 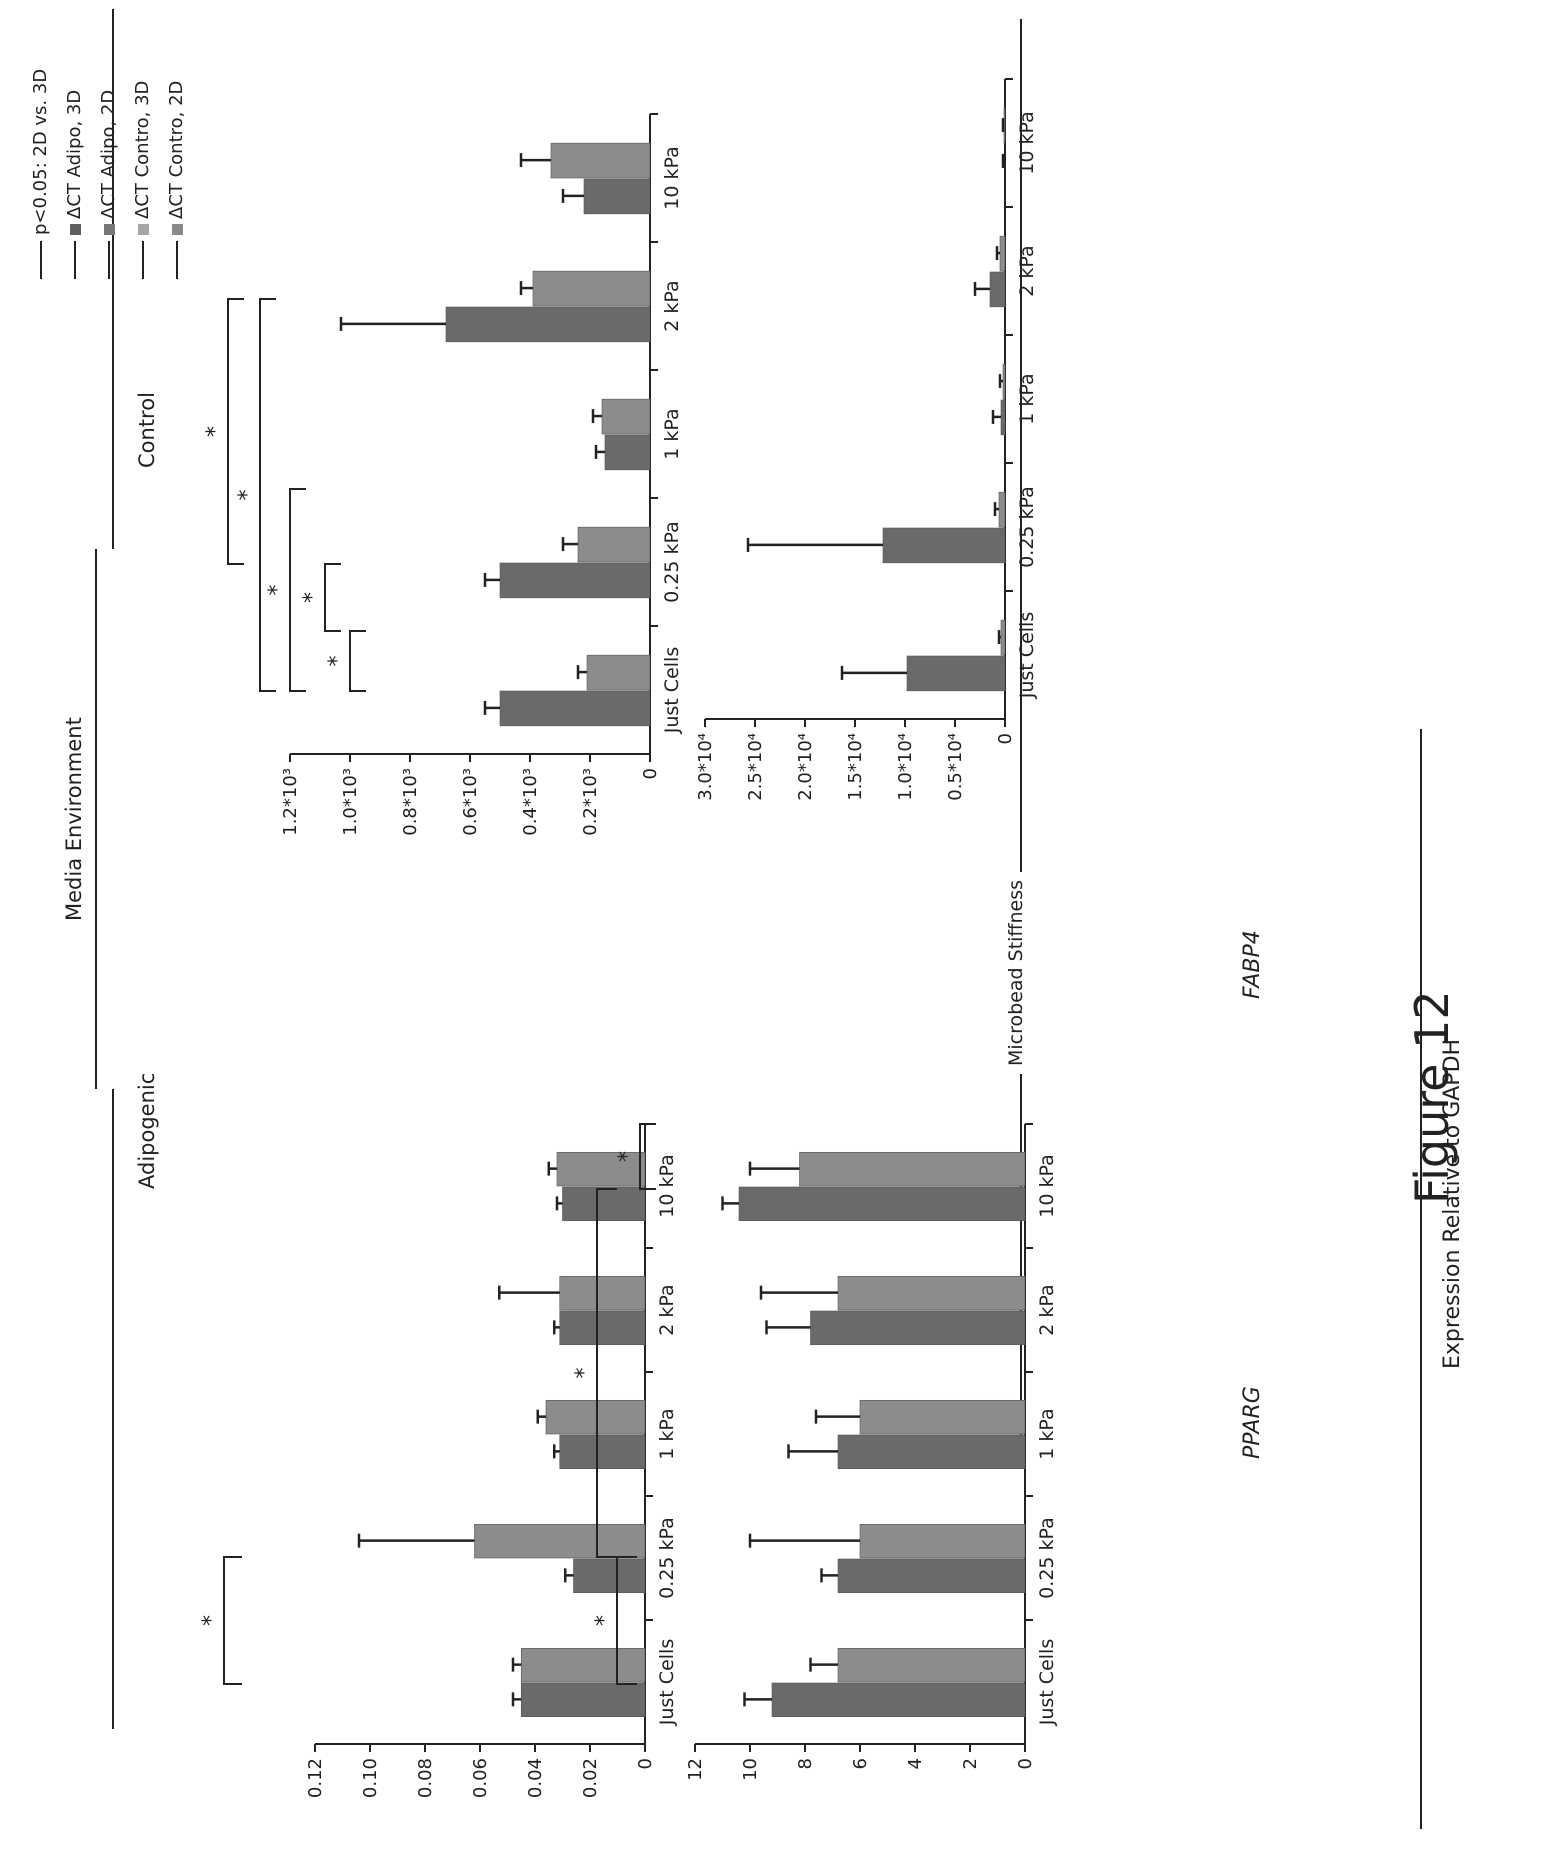 What do you see at coordinates (672, 177) in the screenshot?
I see `pparg-control-xtick-label: 10 kPa` at bounding box center [672, 177].